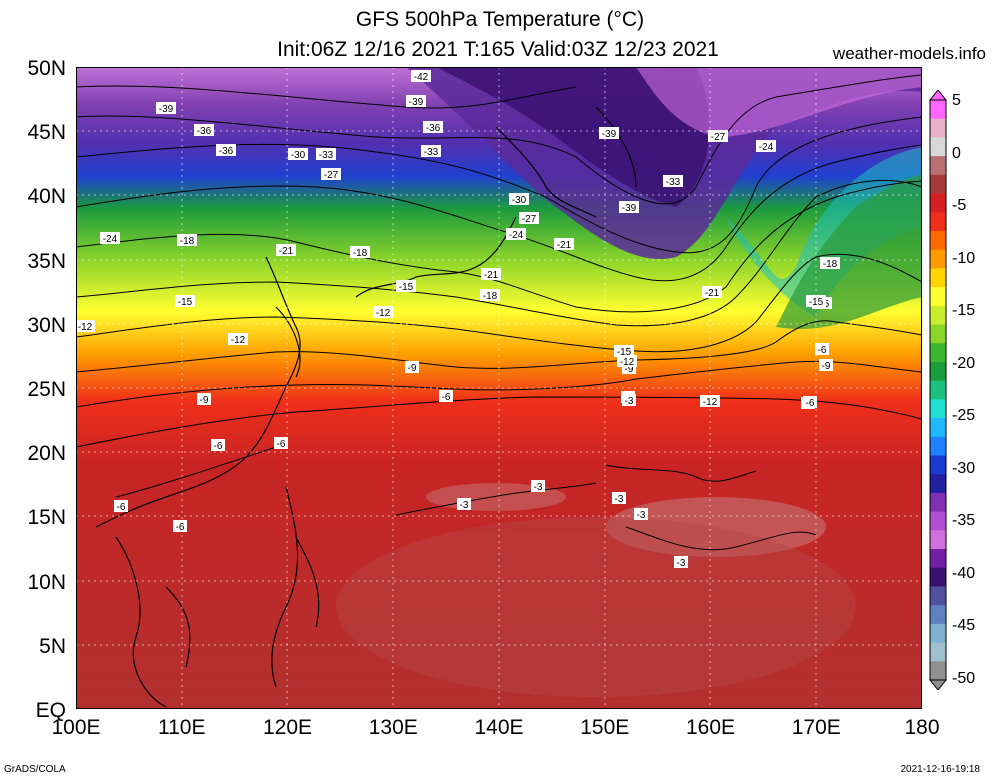  Describe the element at coordinates (940, 769) in the screenshot. I see `footer-timestamp: 2021-12-16-19:18` at that location.